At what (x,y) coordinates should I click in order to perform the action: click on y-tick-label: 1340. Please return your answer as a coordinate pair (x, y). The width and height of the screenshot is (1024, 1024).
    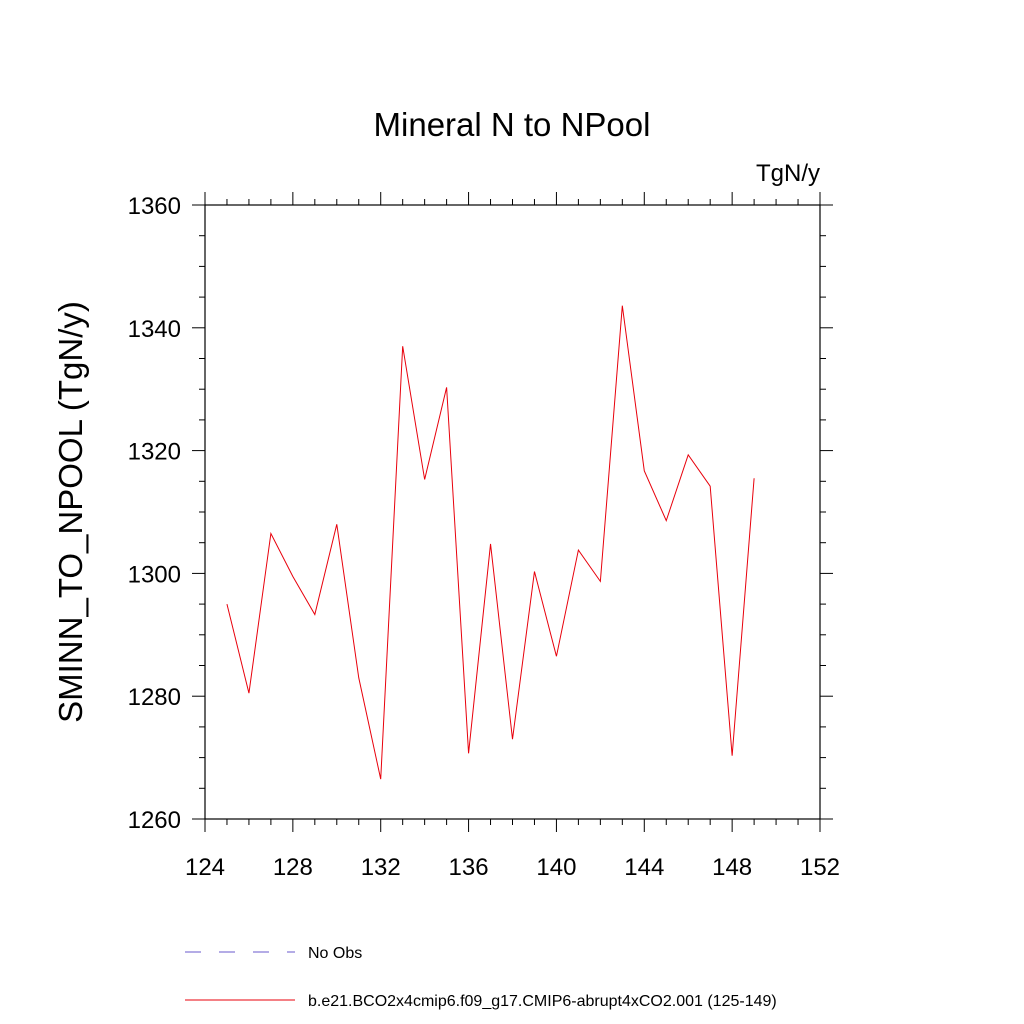
    Looking at the image, I should click on (154, 329).